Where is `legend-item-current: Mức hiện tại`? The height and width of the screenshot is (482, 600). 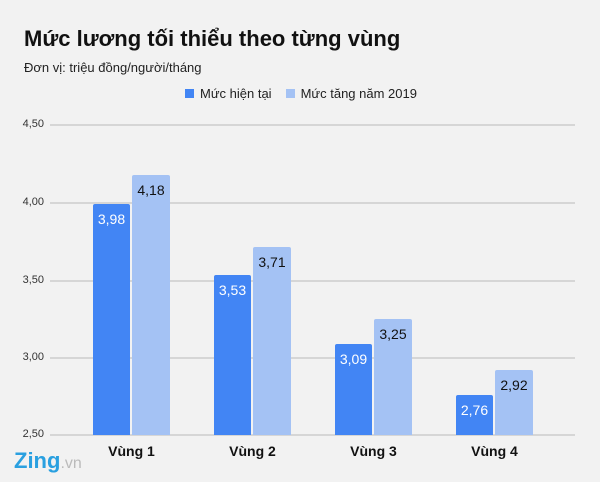
legend-item-current: Mức hiện tại is located at coordinates (228, 93).